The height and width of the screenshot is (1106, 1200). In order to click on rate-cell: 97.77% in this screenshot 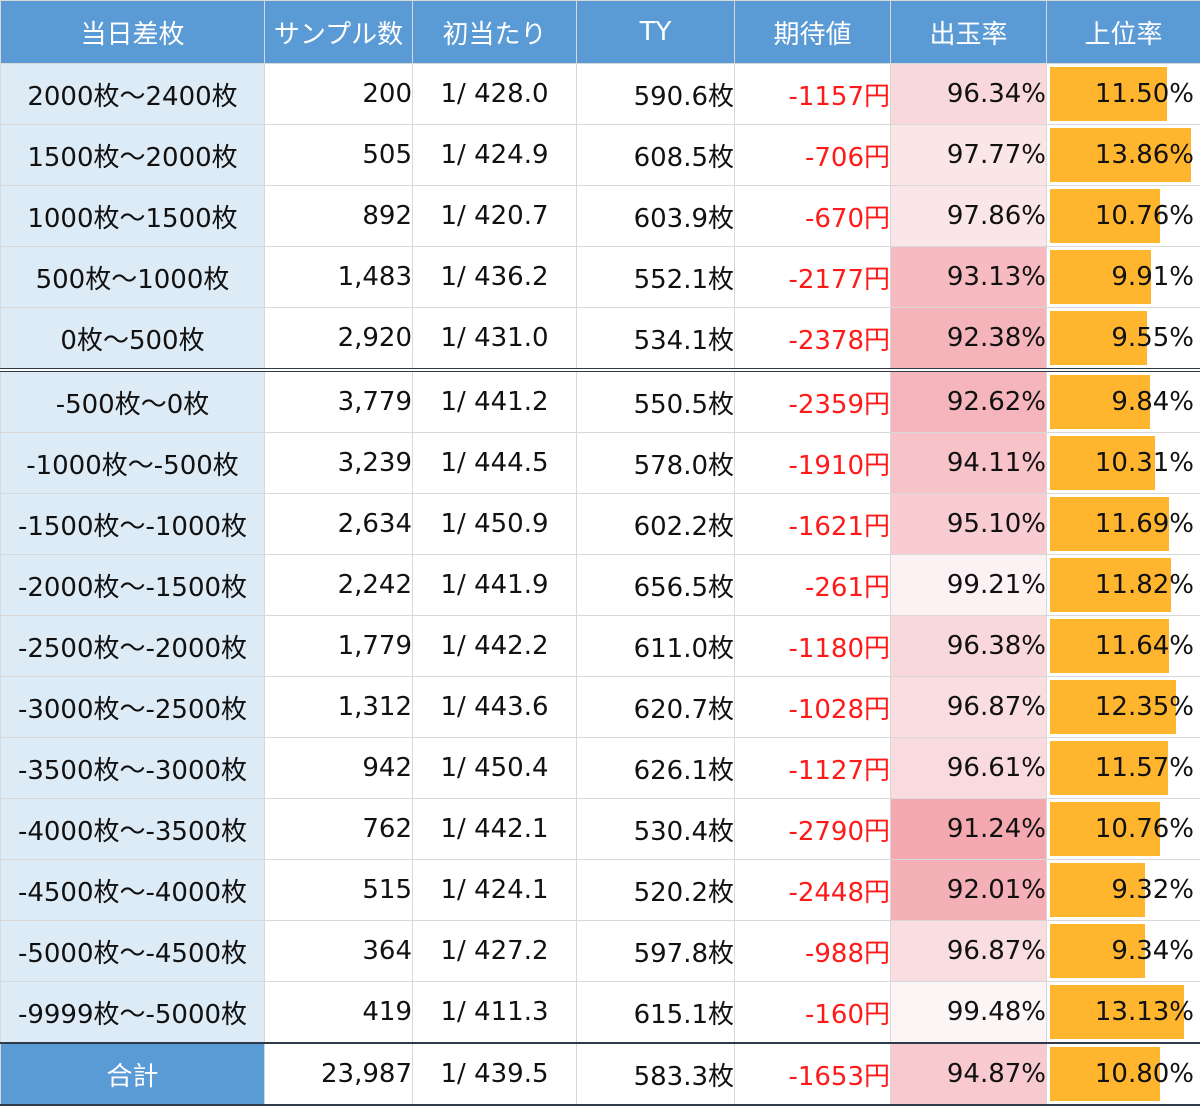, I will do `click(969, 155)`.